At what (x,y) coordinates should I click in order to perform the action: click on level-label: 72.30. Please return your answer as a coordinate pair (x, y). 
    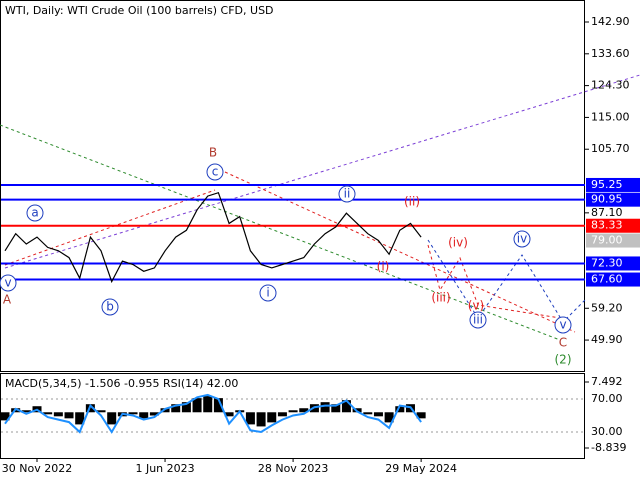
    Looking at the image, I should click on (607, 262).